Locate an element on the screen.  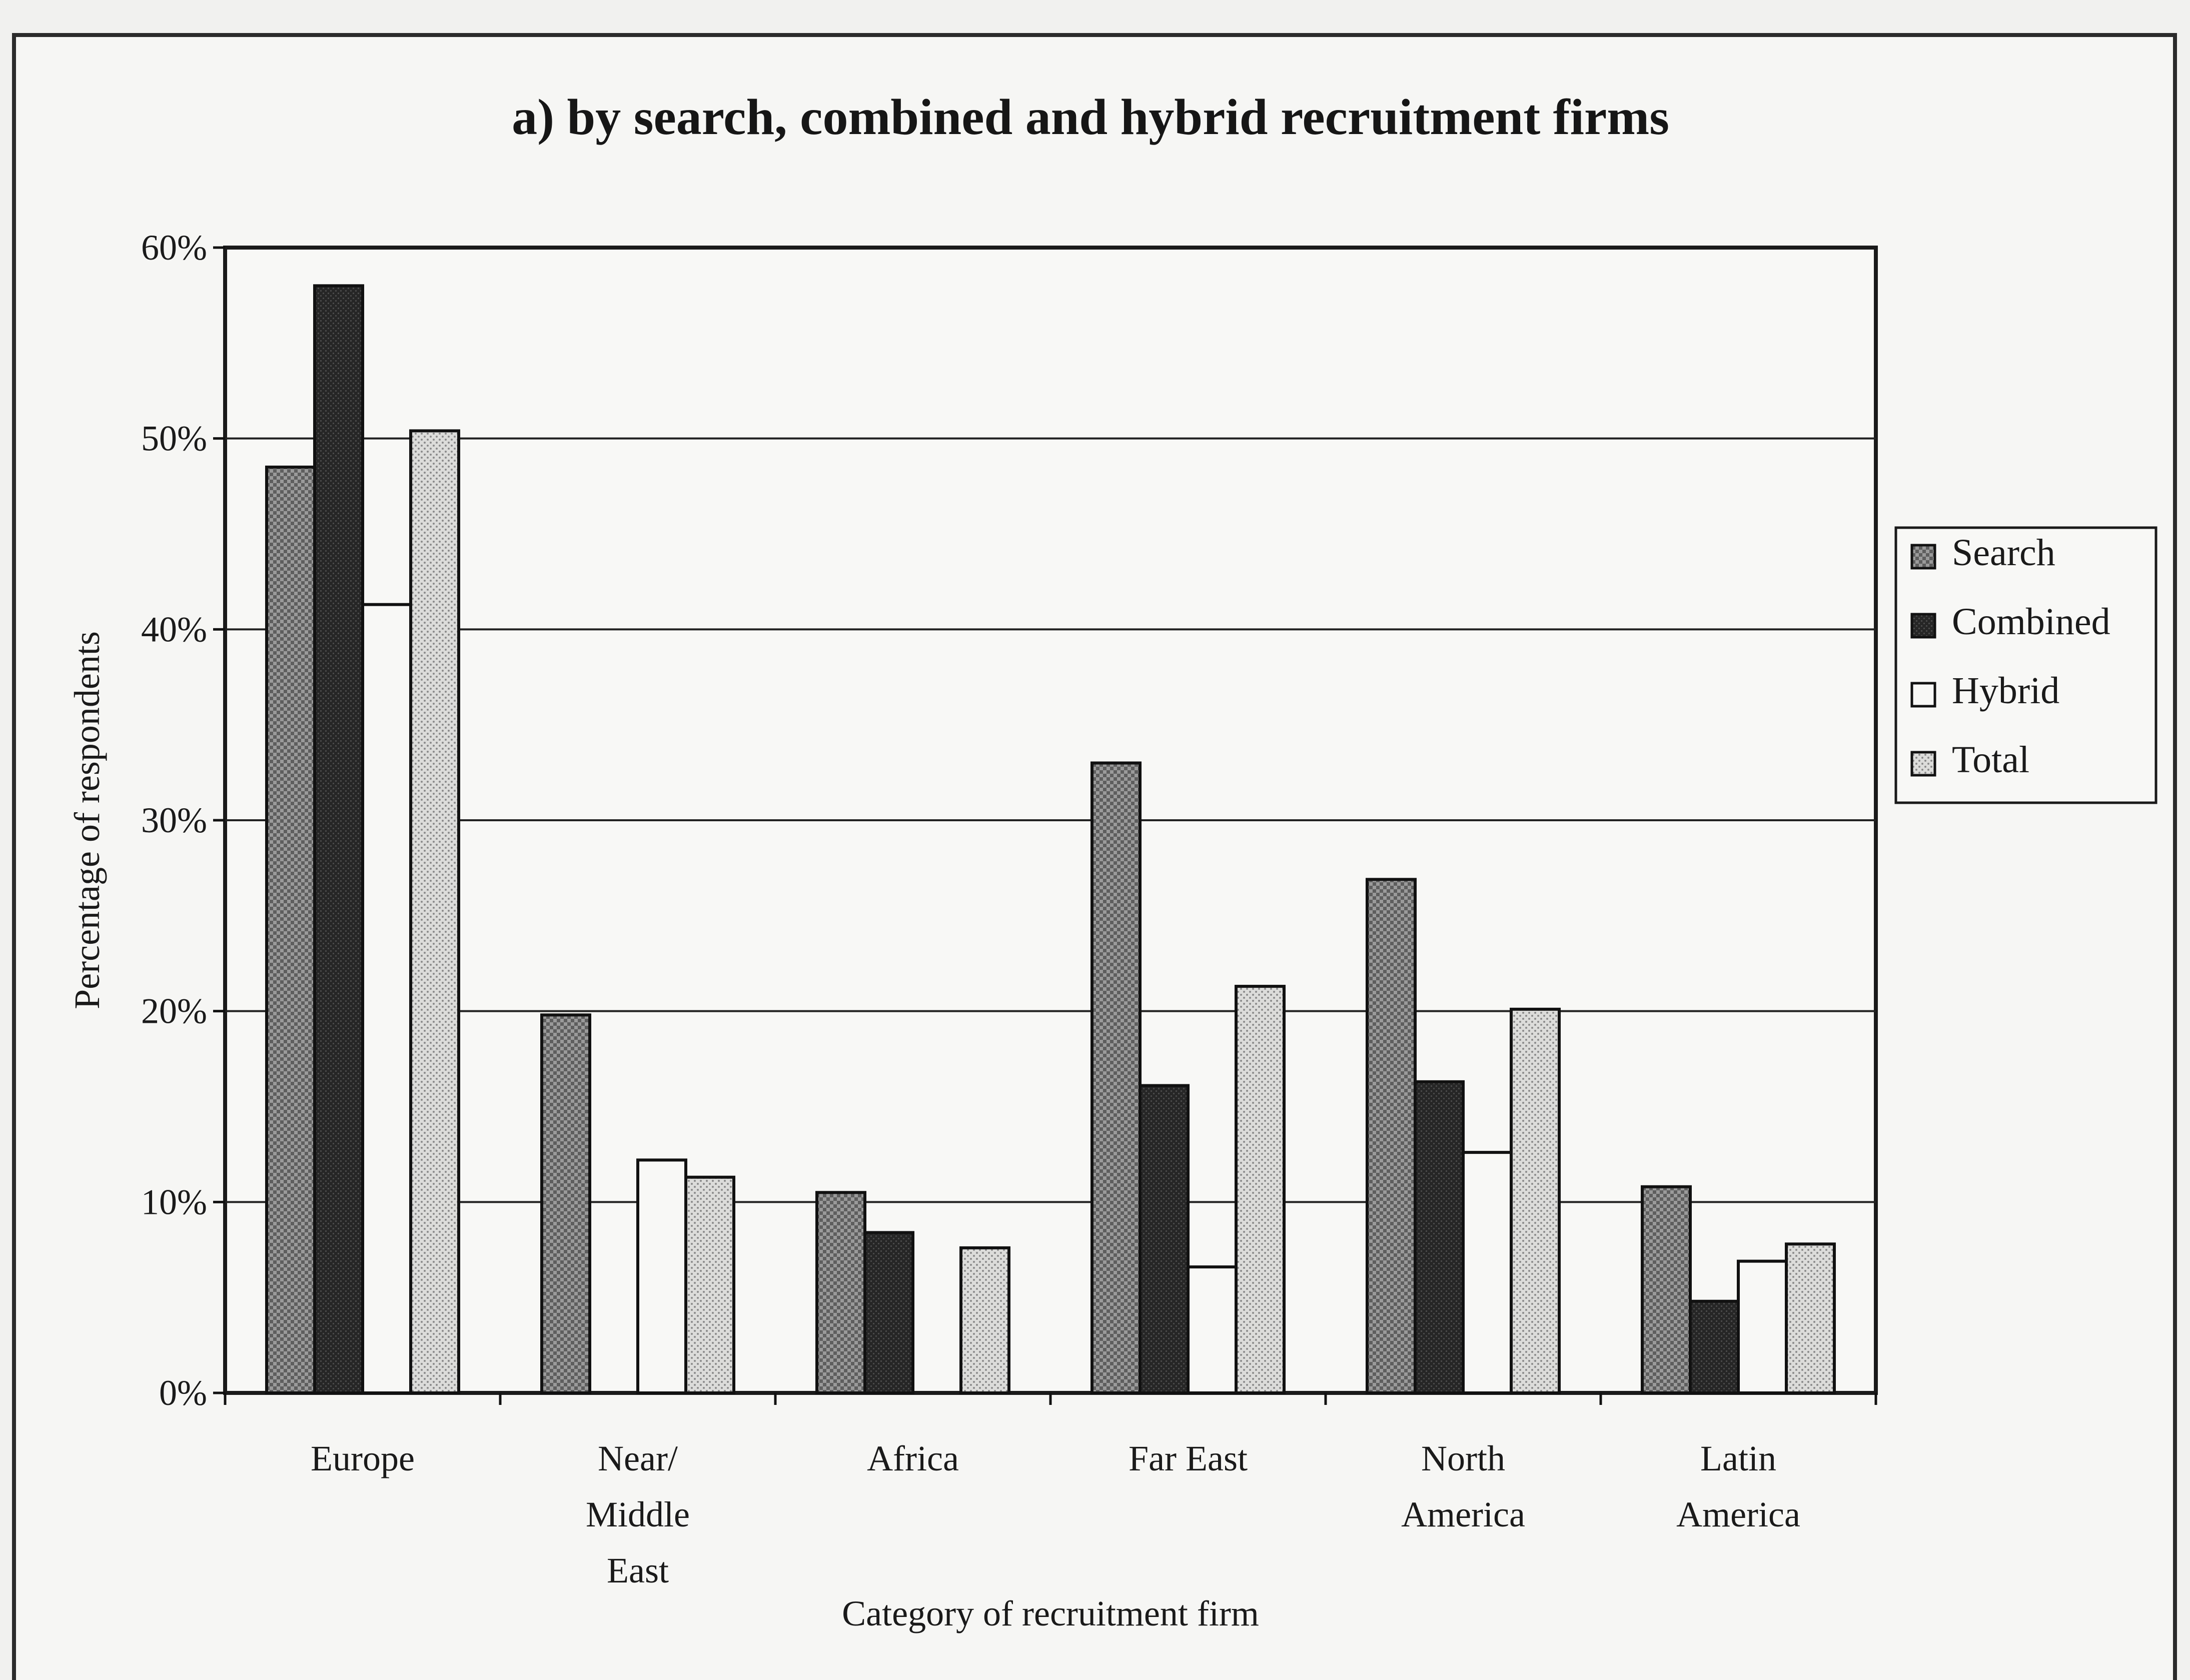
bar-hybrid-far-east is located at coordinates (1212, 1330).